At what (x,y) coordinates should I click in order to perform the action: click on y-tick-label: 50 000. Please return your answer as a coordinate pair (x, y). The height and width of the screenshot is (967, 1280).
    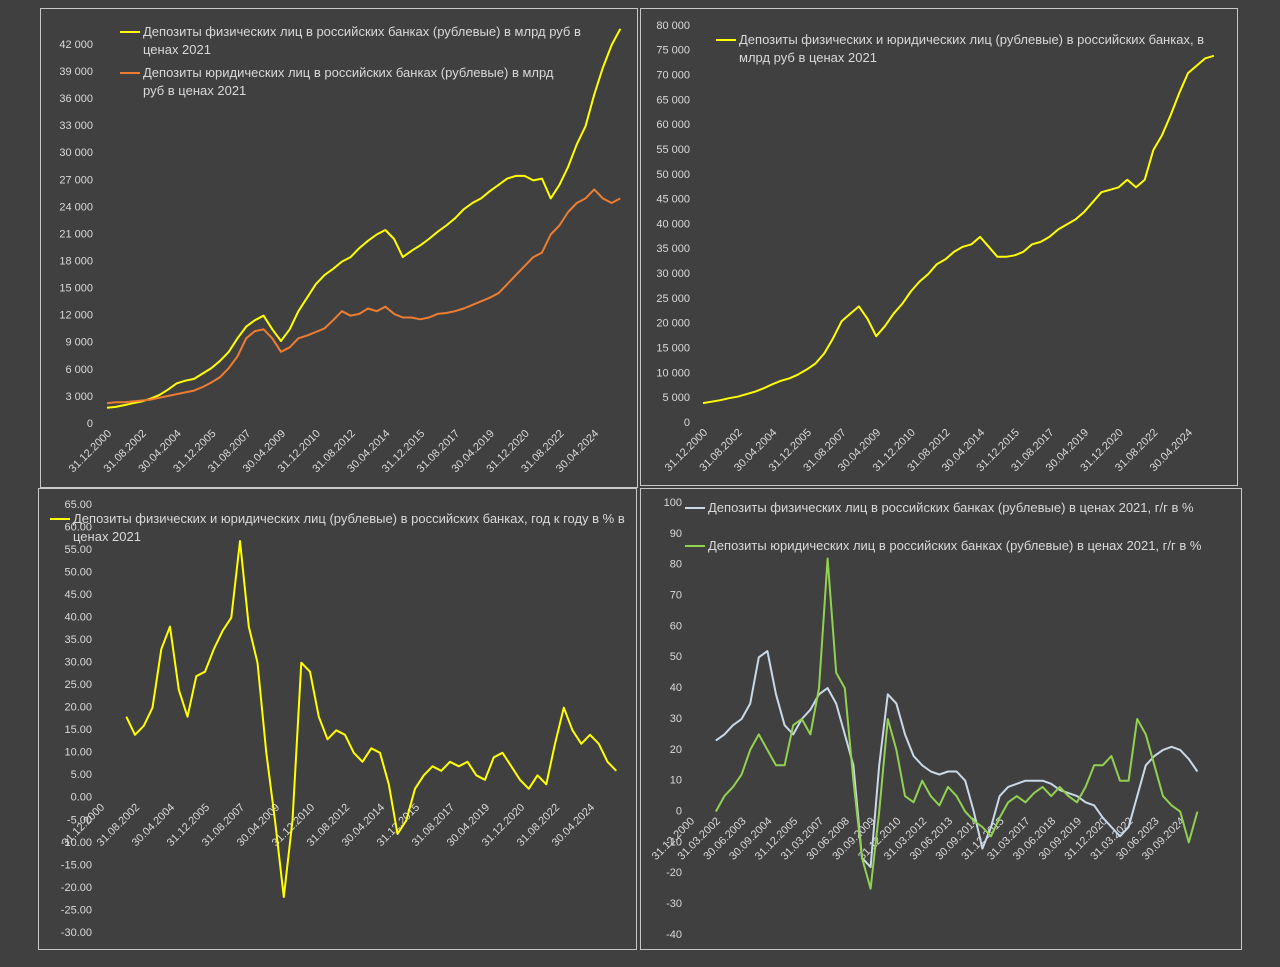
    Looking at the image, I should click on (673, 175).